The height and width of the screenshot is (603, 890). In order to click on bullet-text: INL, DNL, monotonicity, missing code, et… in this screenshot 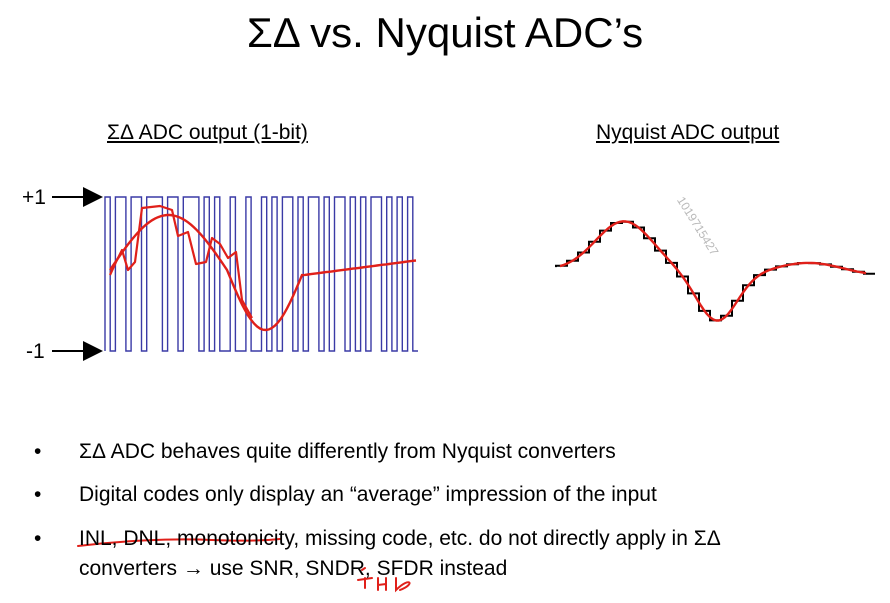, I will do `click(400, 538)`.